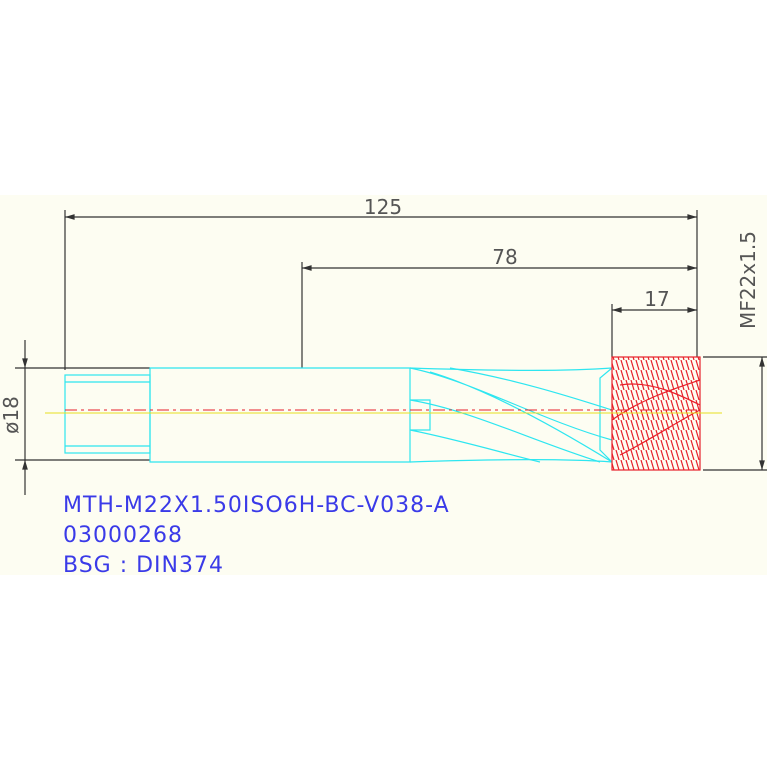 This screenshot has width=767, height=767. I want to click on note: 03000268, so click(123, 535).